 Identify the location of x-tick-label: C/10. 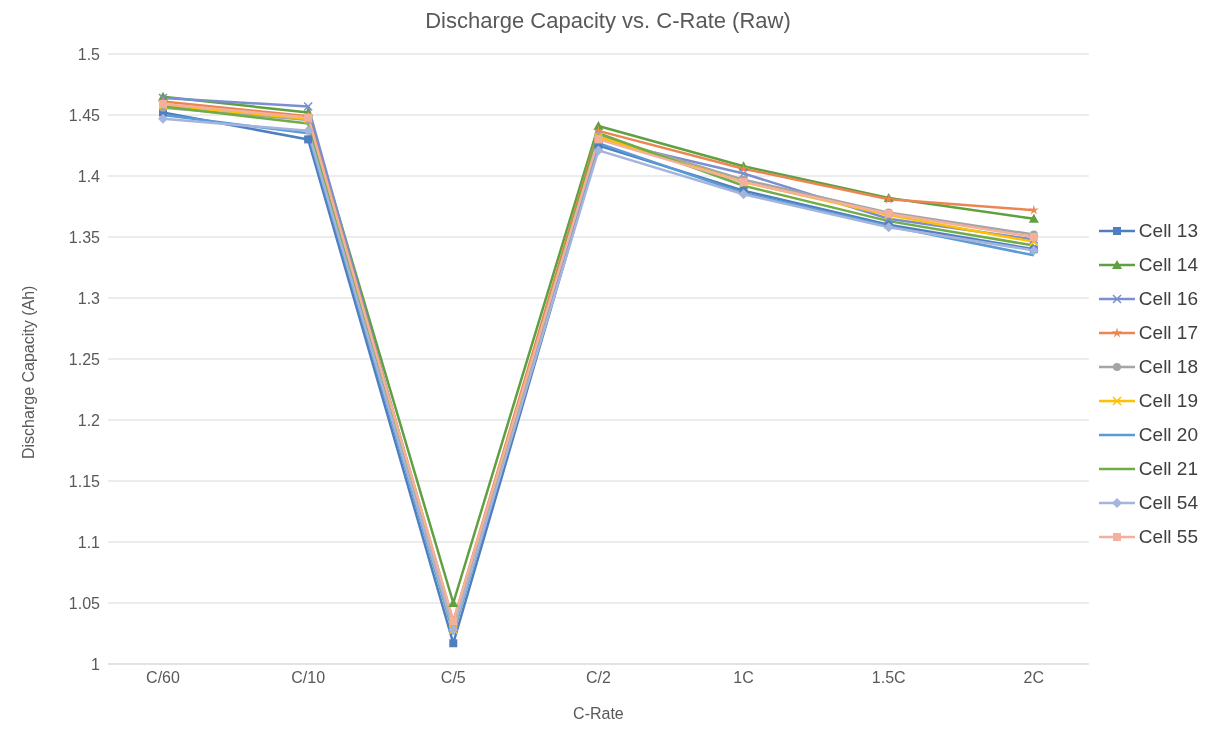
(308, 678).